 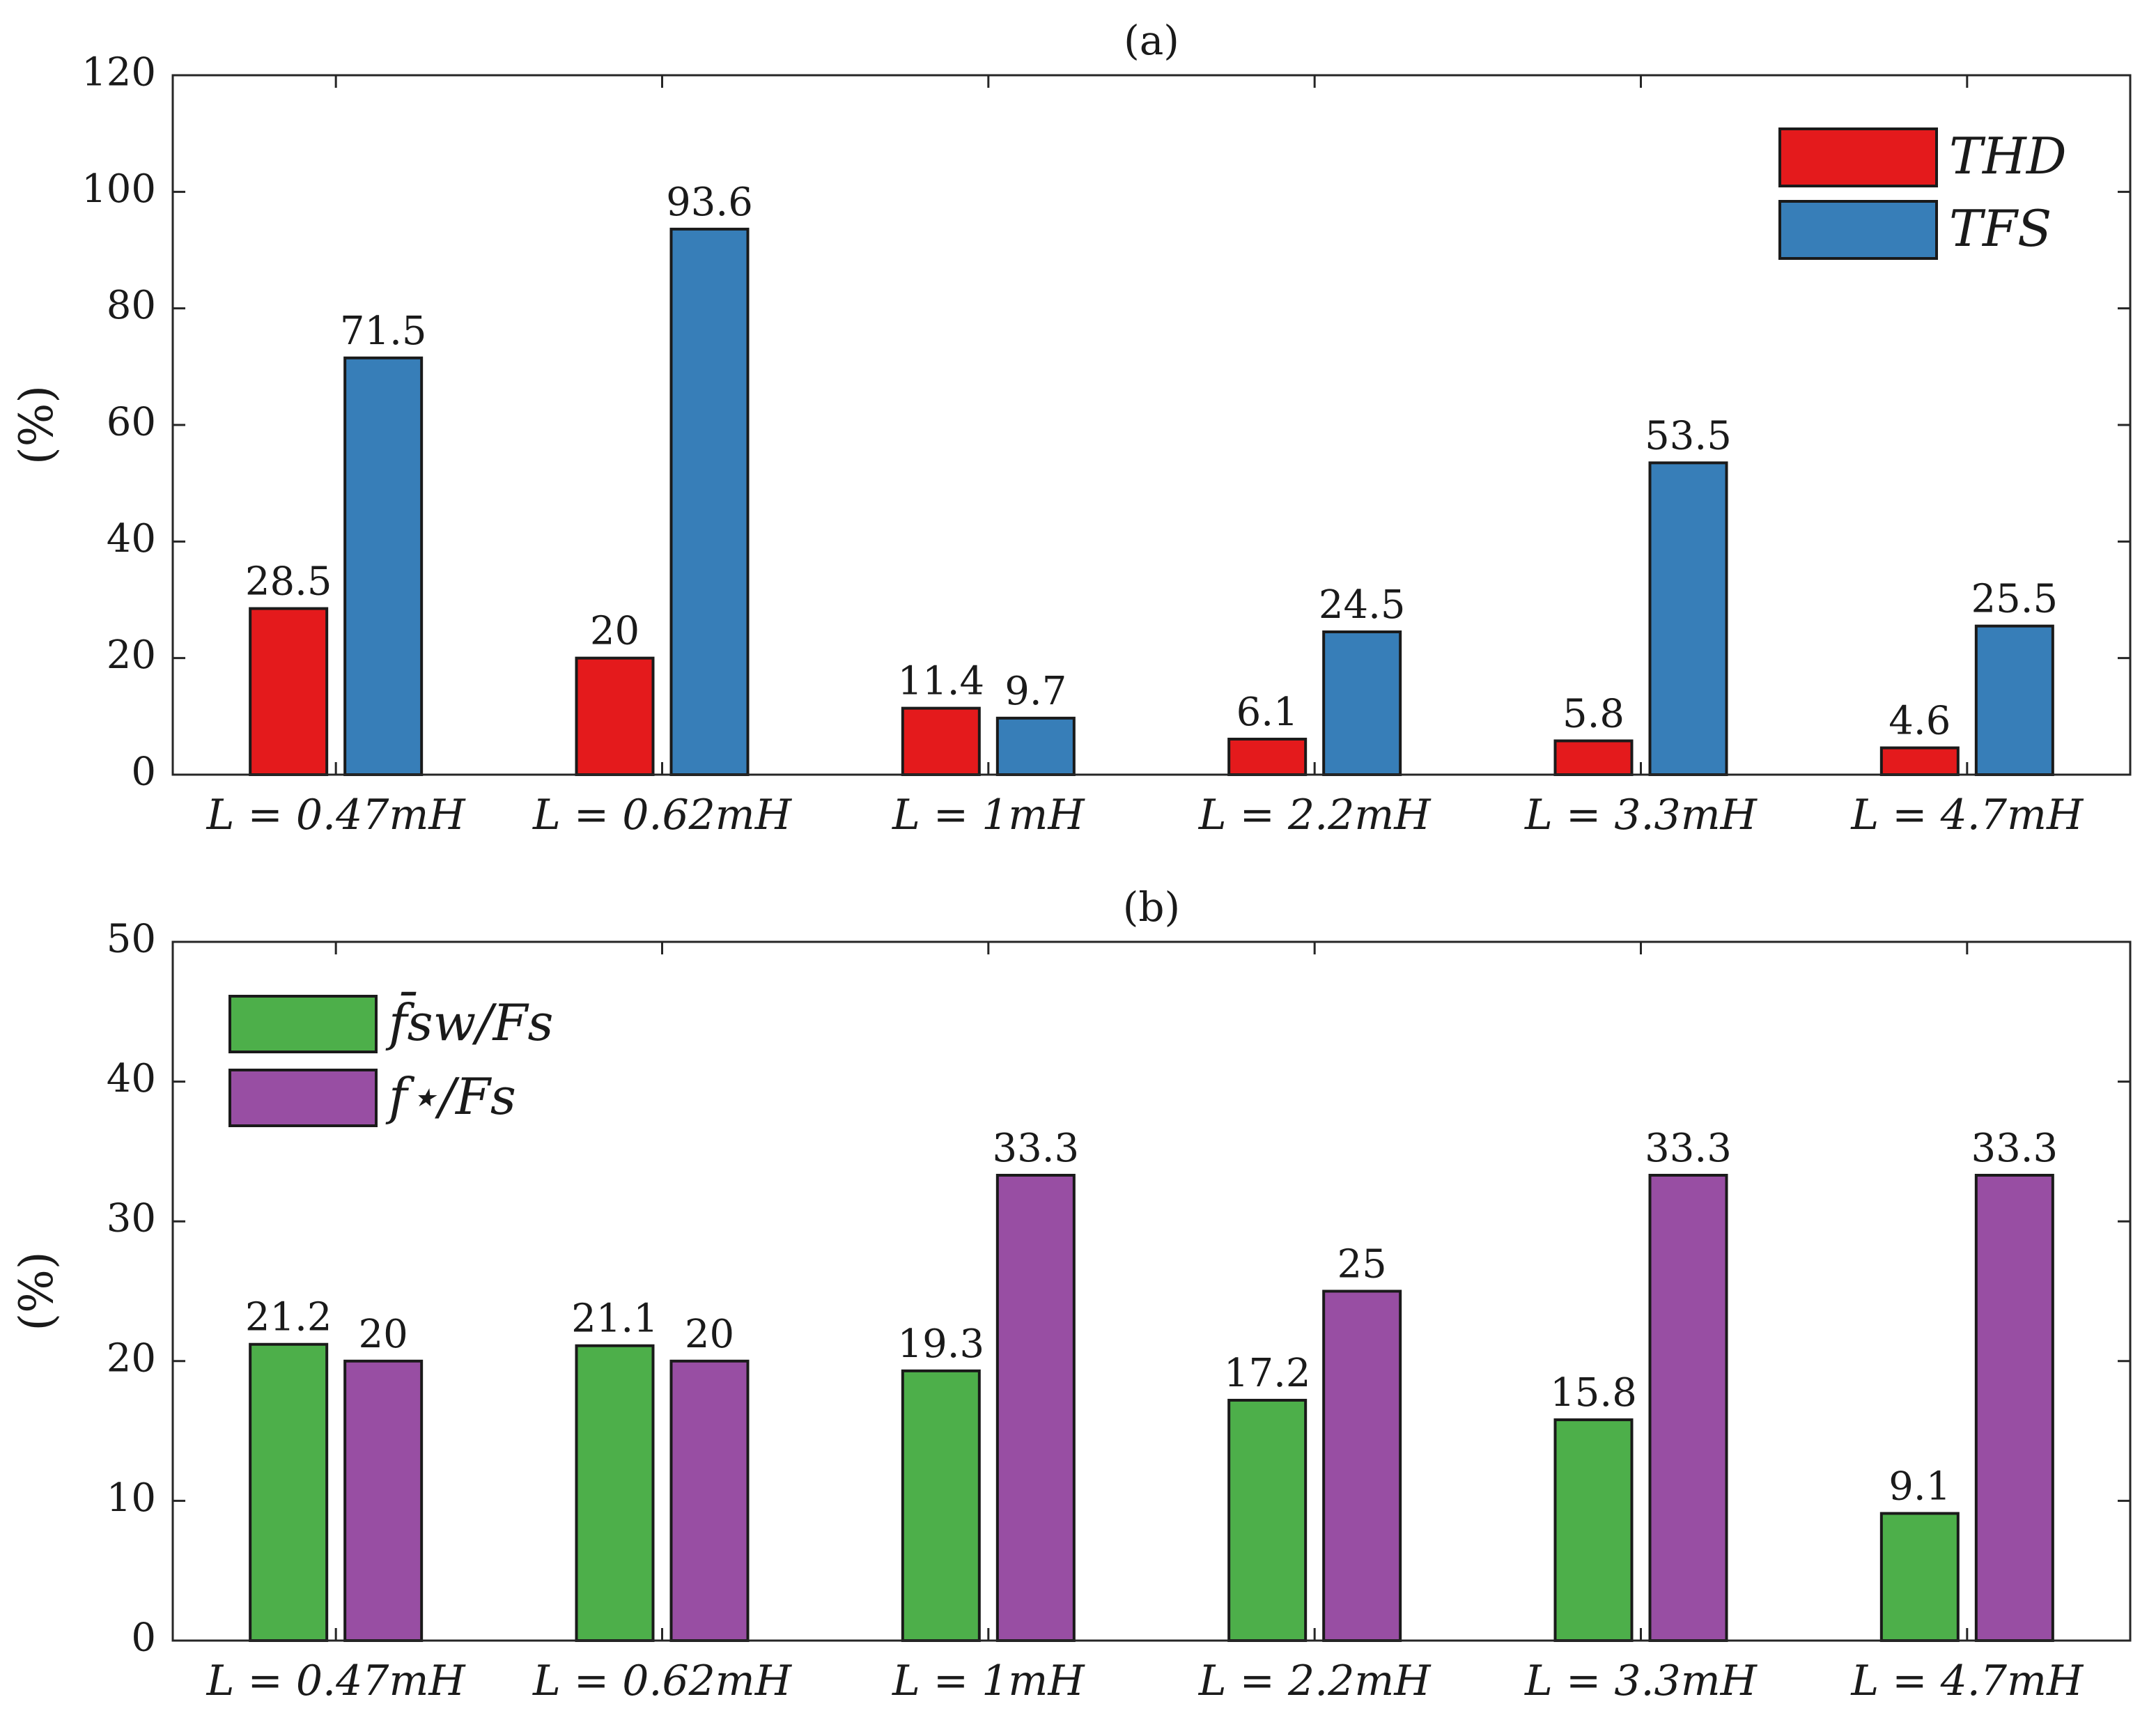 I want to click on data-label: 25.5, so click(x=2014, y=599).